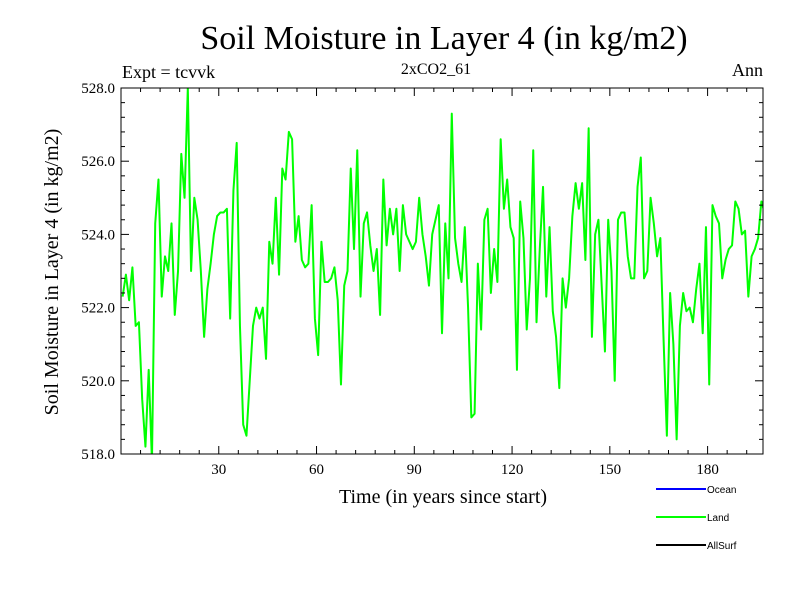 The height and width of the screenshot is (600, 800). I want to click on x-tick-label: 120, so click(512, 470).